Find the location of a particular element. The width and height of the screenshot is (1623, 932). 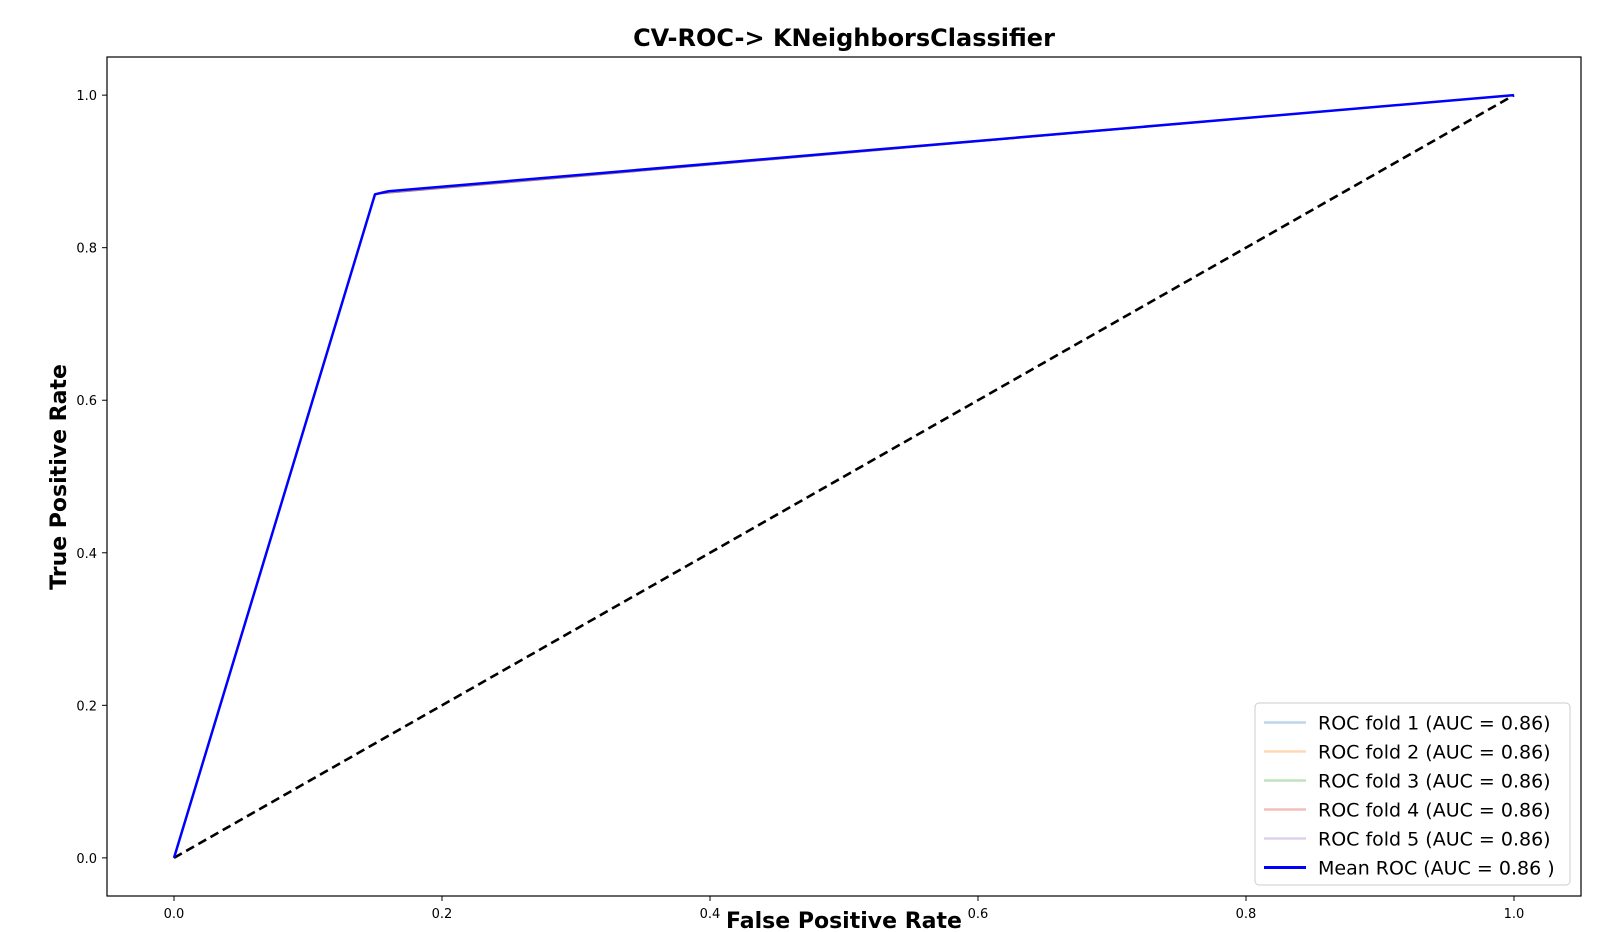

legend-label: ROC fold 4 (AUC = 0.86) is located at coordinates (1434, 811).